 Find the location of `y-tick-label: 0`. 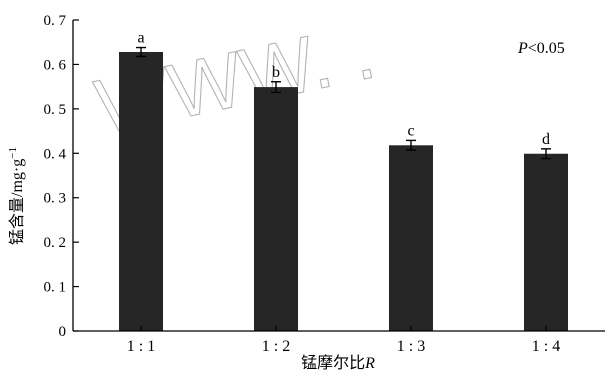

y-tick-label: 0 is located at coordinates (63, 332).